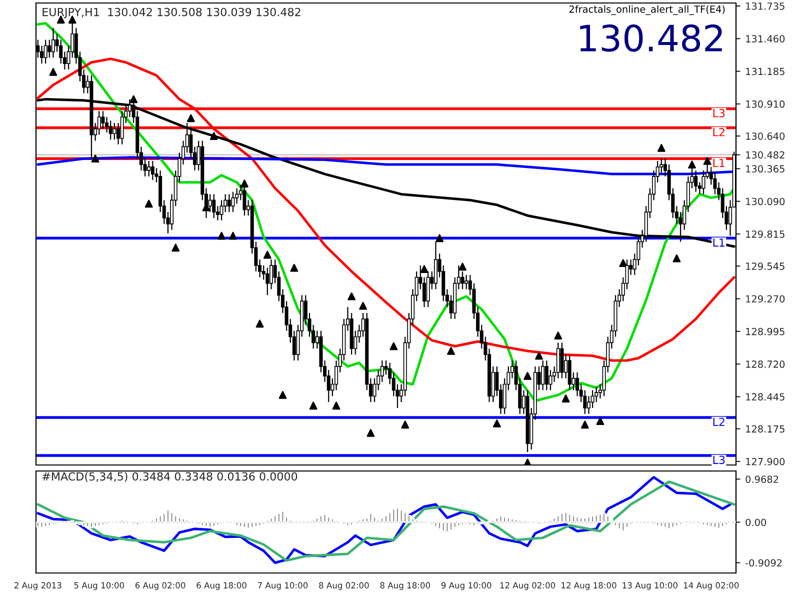  I want to click on y-tick-label: 130.640, so click(765, 136).